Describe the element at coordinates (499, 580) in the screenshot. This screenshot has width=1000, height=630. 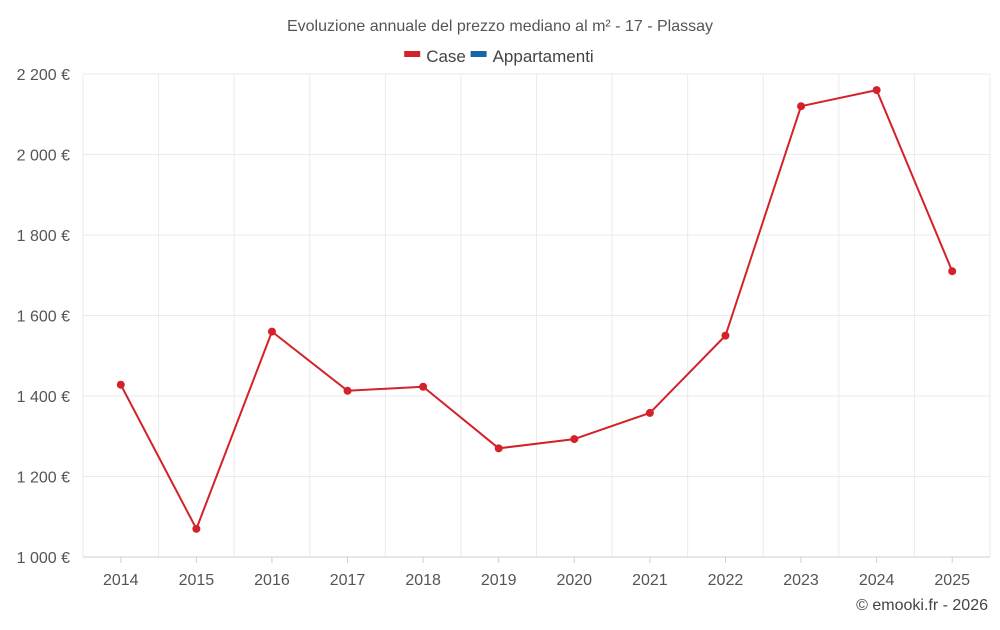
I see `x-tick-label: 2019` at that location.